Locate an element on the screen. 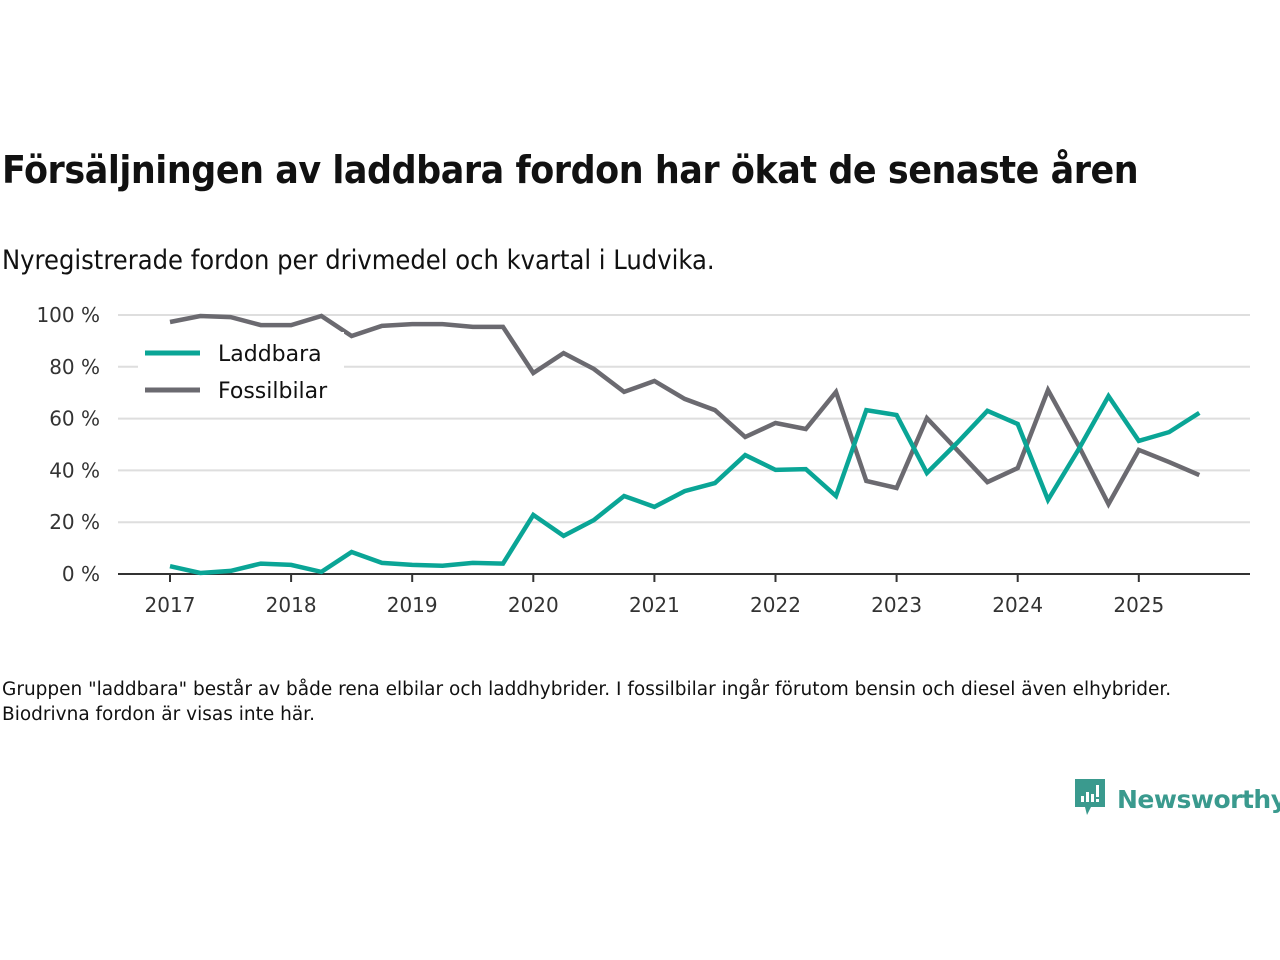 This screenshot has height=960, width=1280. y-tick-label: 40 % is located at coordinates (74, 470).